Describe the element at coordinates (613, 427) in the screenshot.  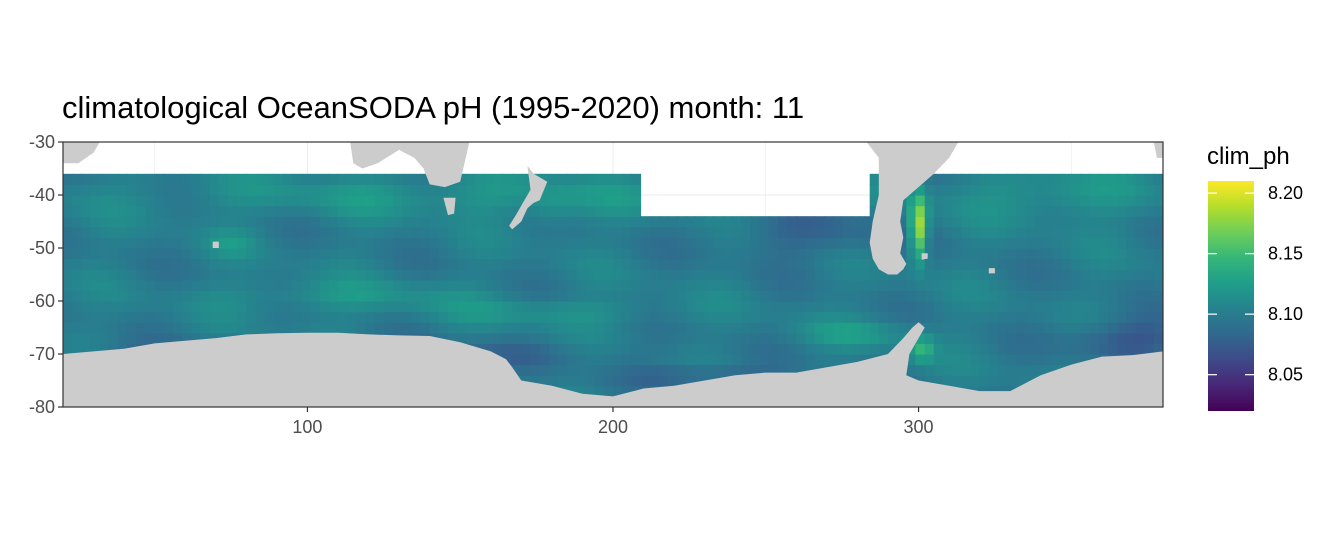
I see `x-tick-label: 200` at that location.